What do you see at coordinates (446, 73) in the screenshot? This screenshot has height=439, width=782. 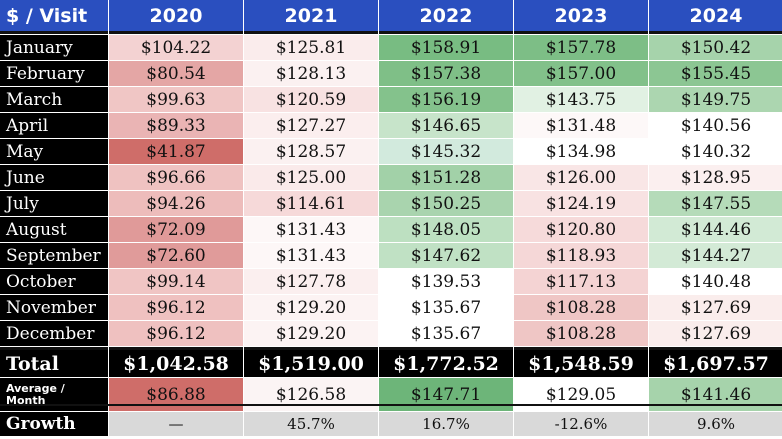 I see `table-cell: $157.38` at bounding box center [446, 73].